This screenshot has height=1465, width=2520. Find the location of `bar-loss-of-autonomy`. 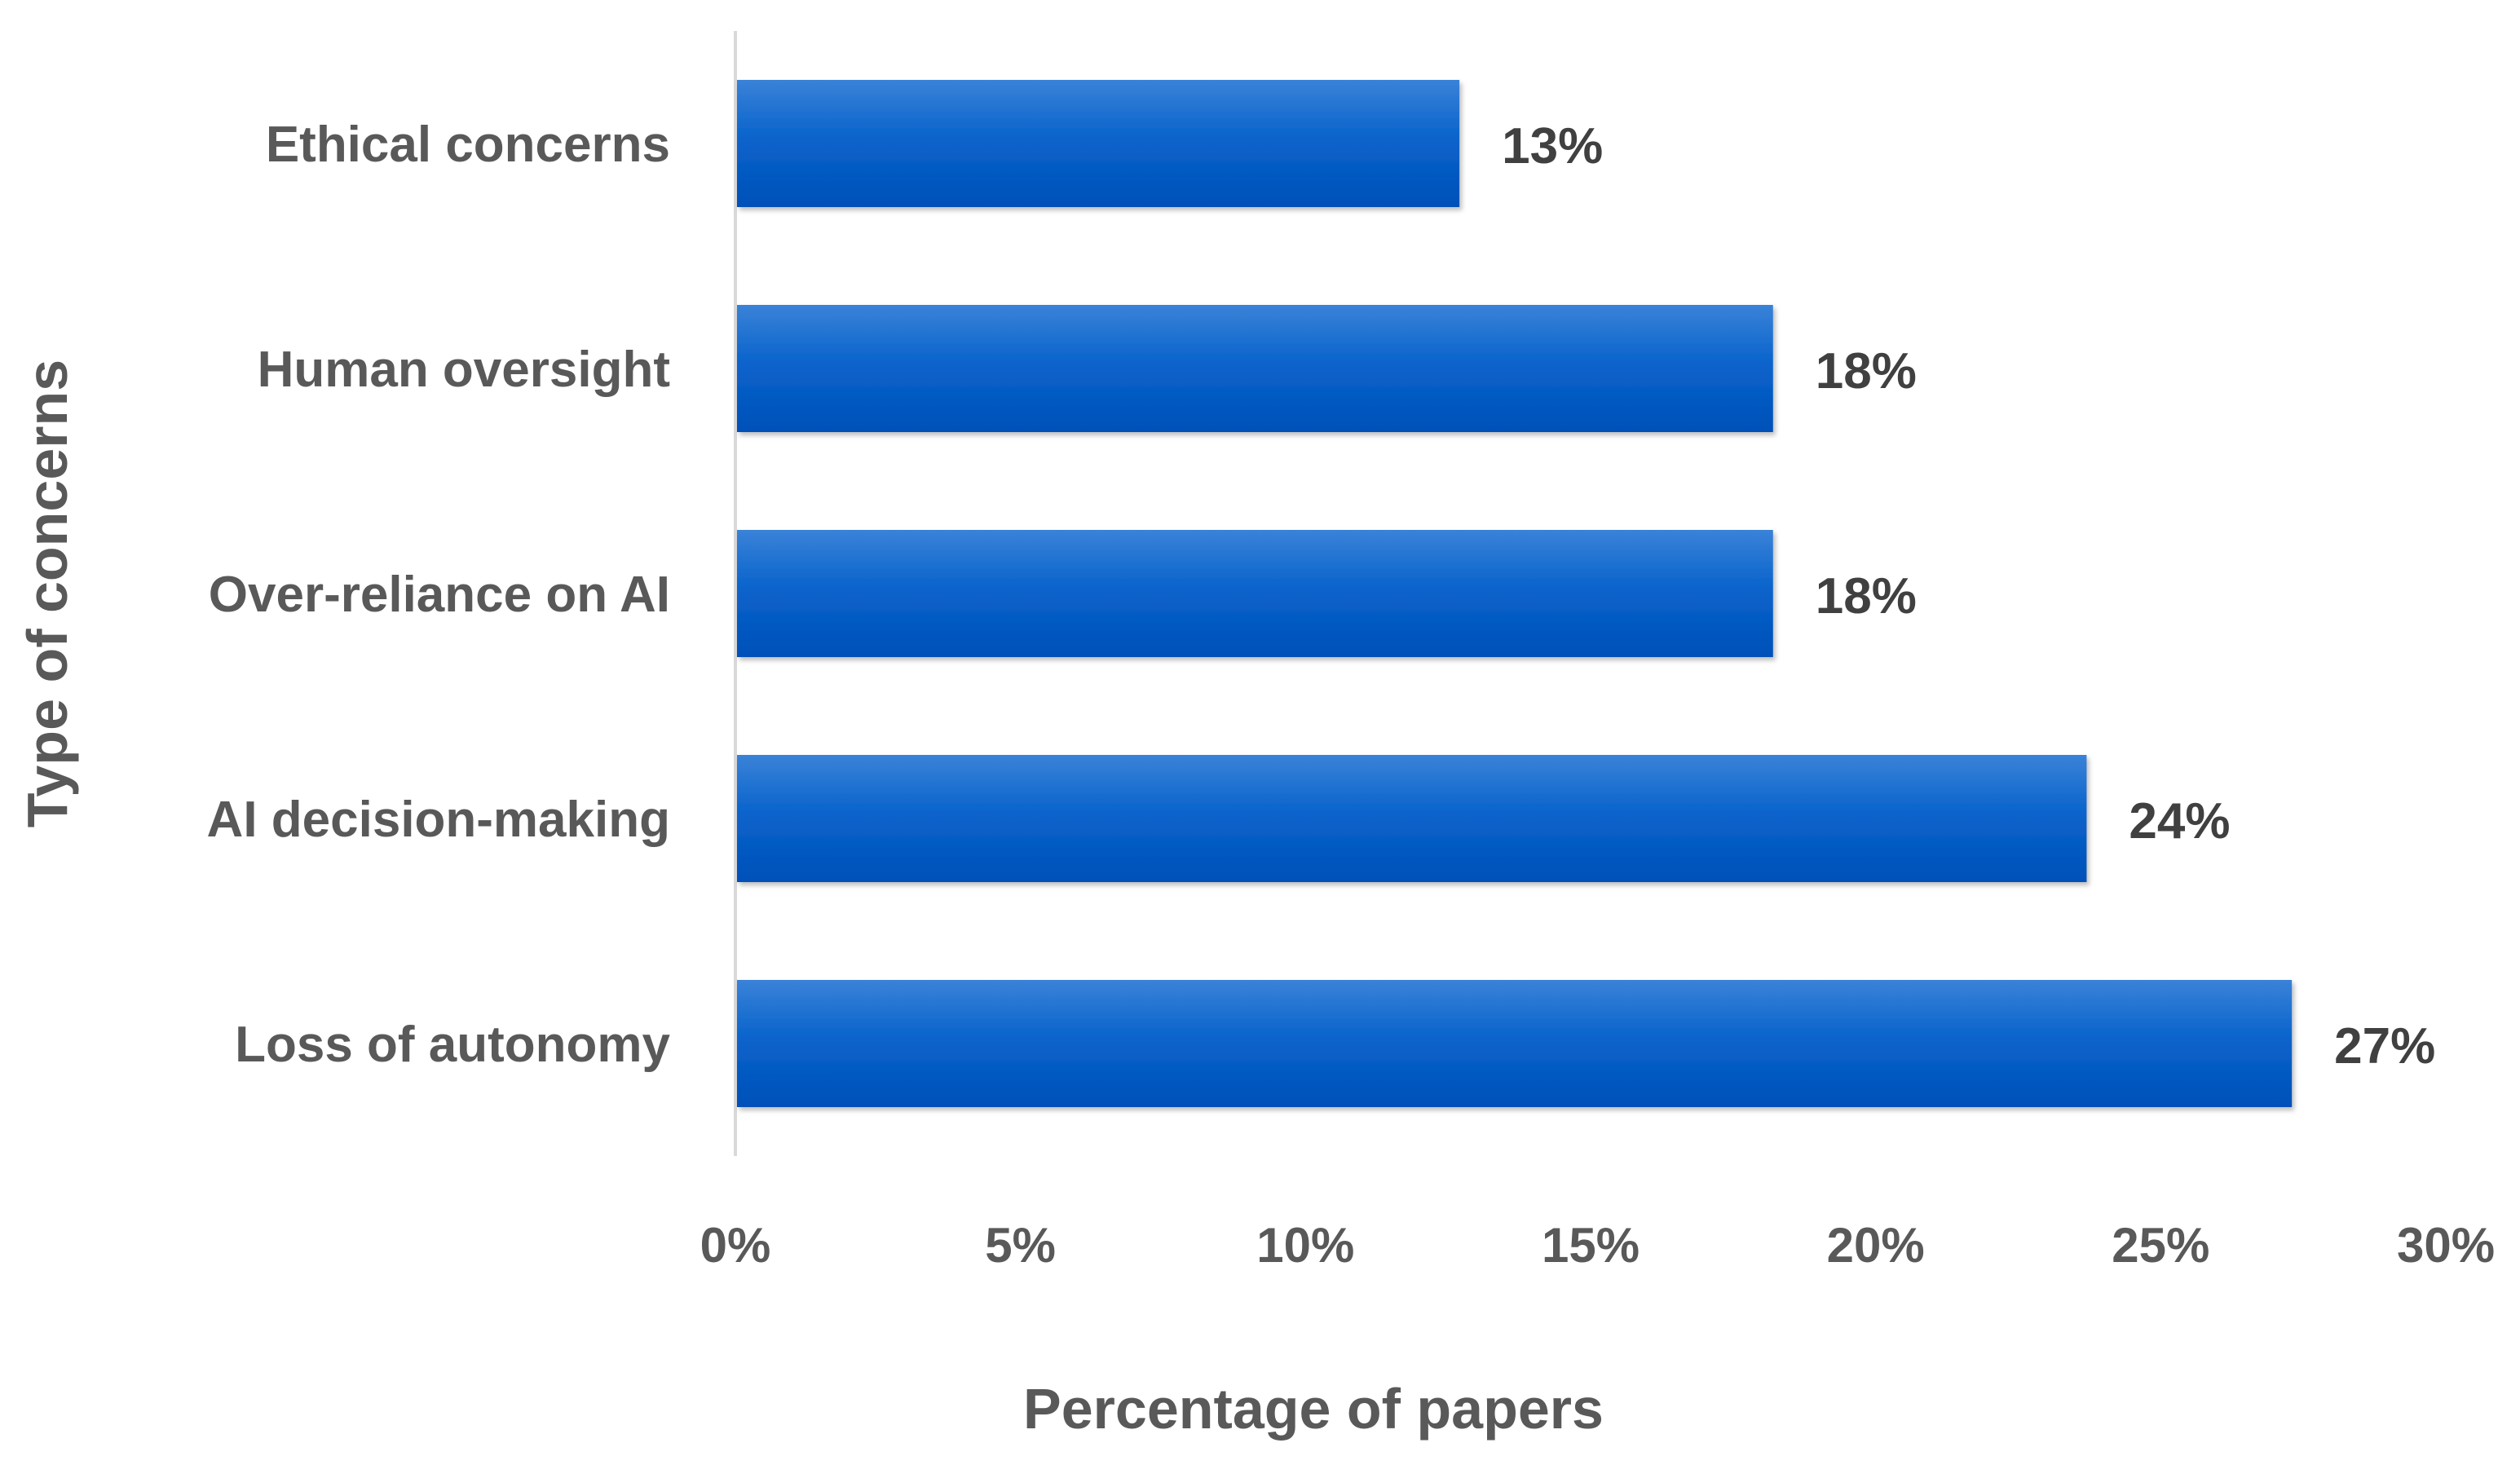

bar-loss-of-autonomy is located at coordinates (1515, 1043).